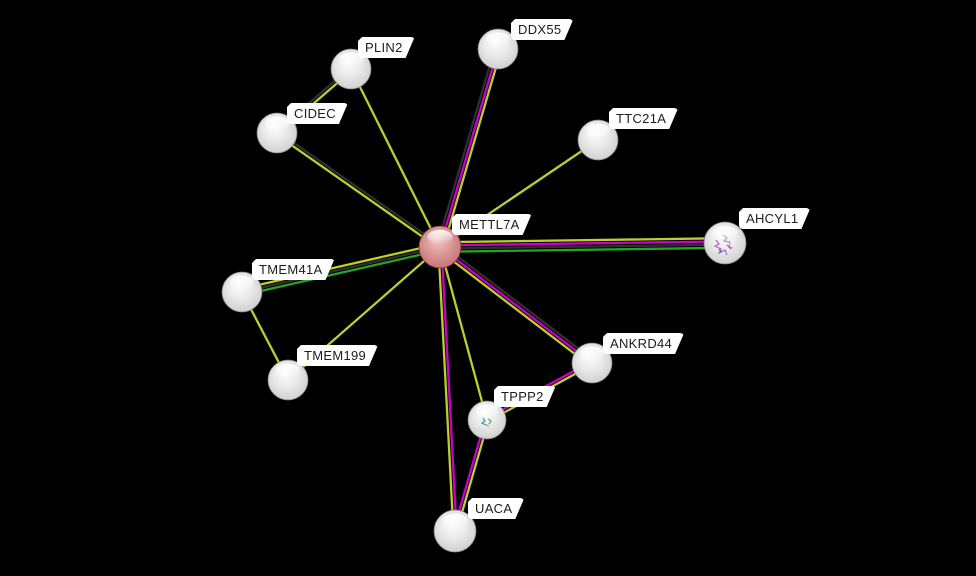 The height and width of the screenshot is (576, 976). Describe the element at coordinates (293, 269) in the screenshot. I see `node-label-tmem41a: TMEM41A` at that location.